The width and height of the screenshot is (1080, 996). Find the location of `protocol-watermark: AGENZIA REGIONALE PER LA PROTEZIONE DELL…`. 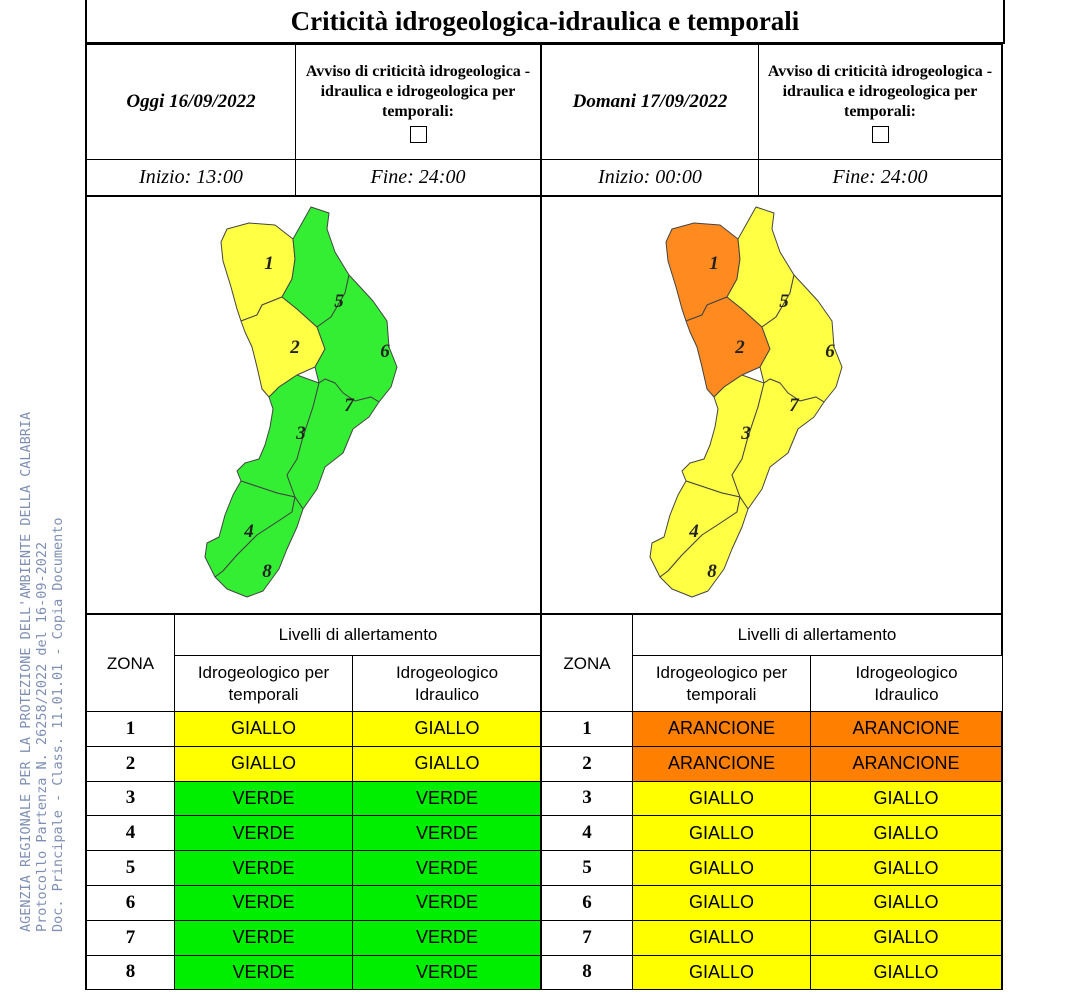

protocol-watermark: AGENZIA REGIONALE PER LA PROTEZIONE DELL… is located at coordinates (43, 620).